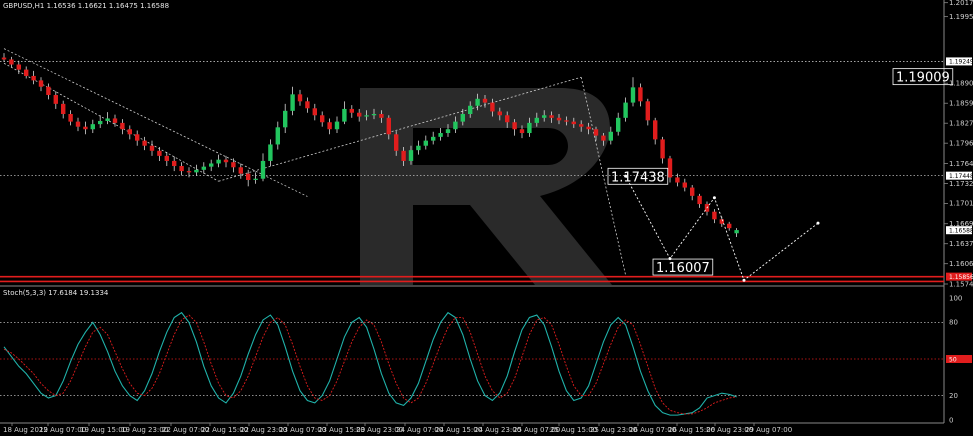  Describe the element at coordinates (603, 176) in the screenshot. I see `trend-line` at that location.